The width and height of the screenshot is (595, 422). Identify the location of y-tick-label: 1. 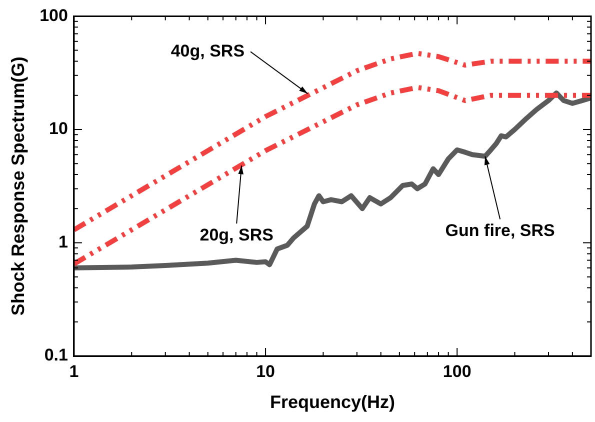
(63, 242).